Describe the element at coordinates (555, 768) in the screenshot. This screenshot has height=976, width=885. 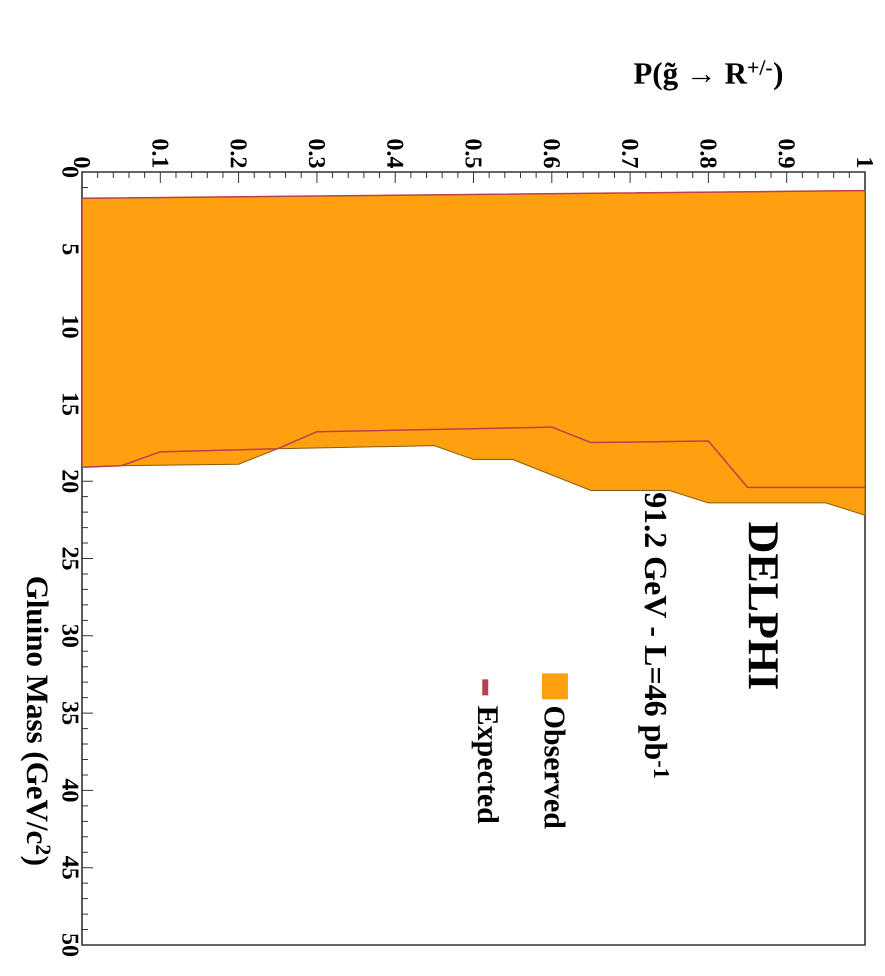
I see `legend-label: Observed` at that location.